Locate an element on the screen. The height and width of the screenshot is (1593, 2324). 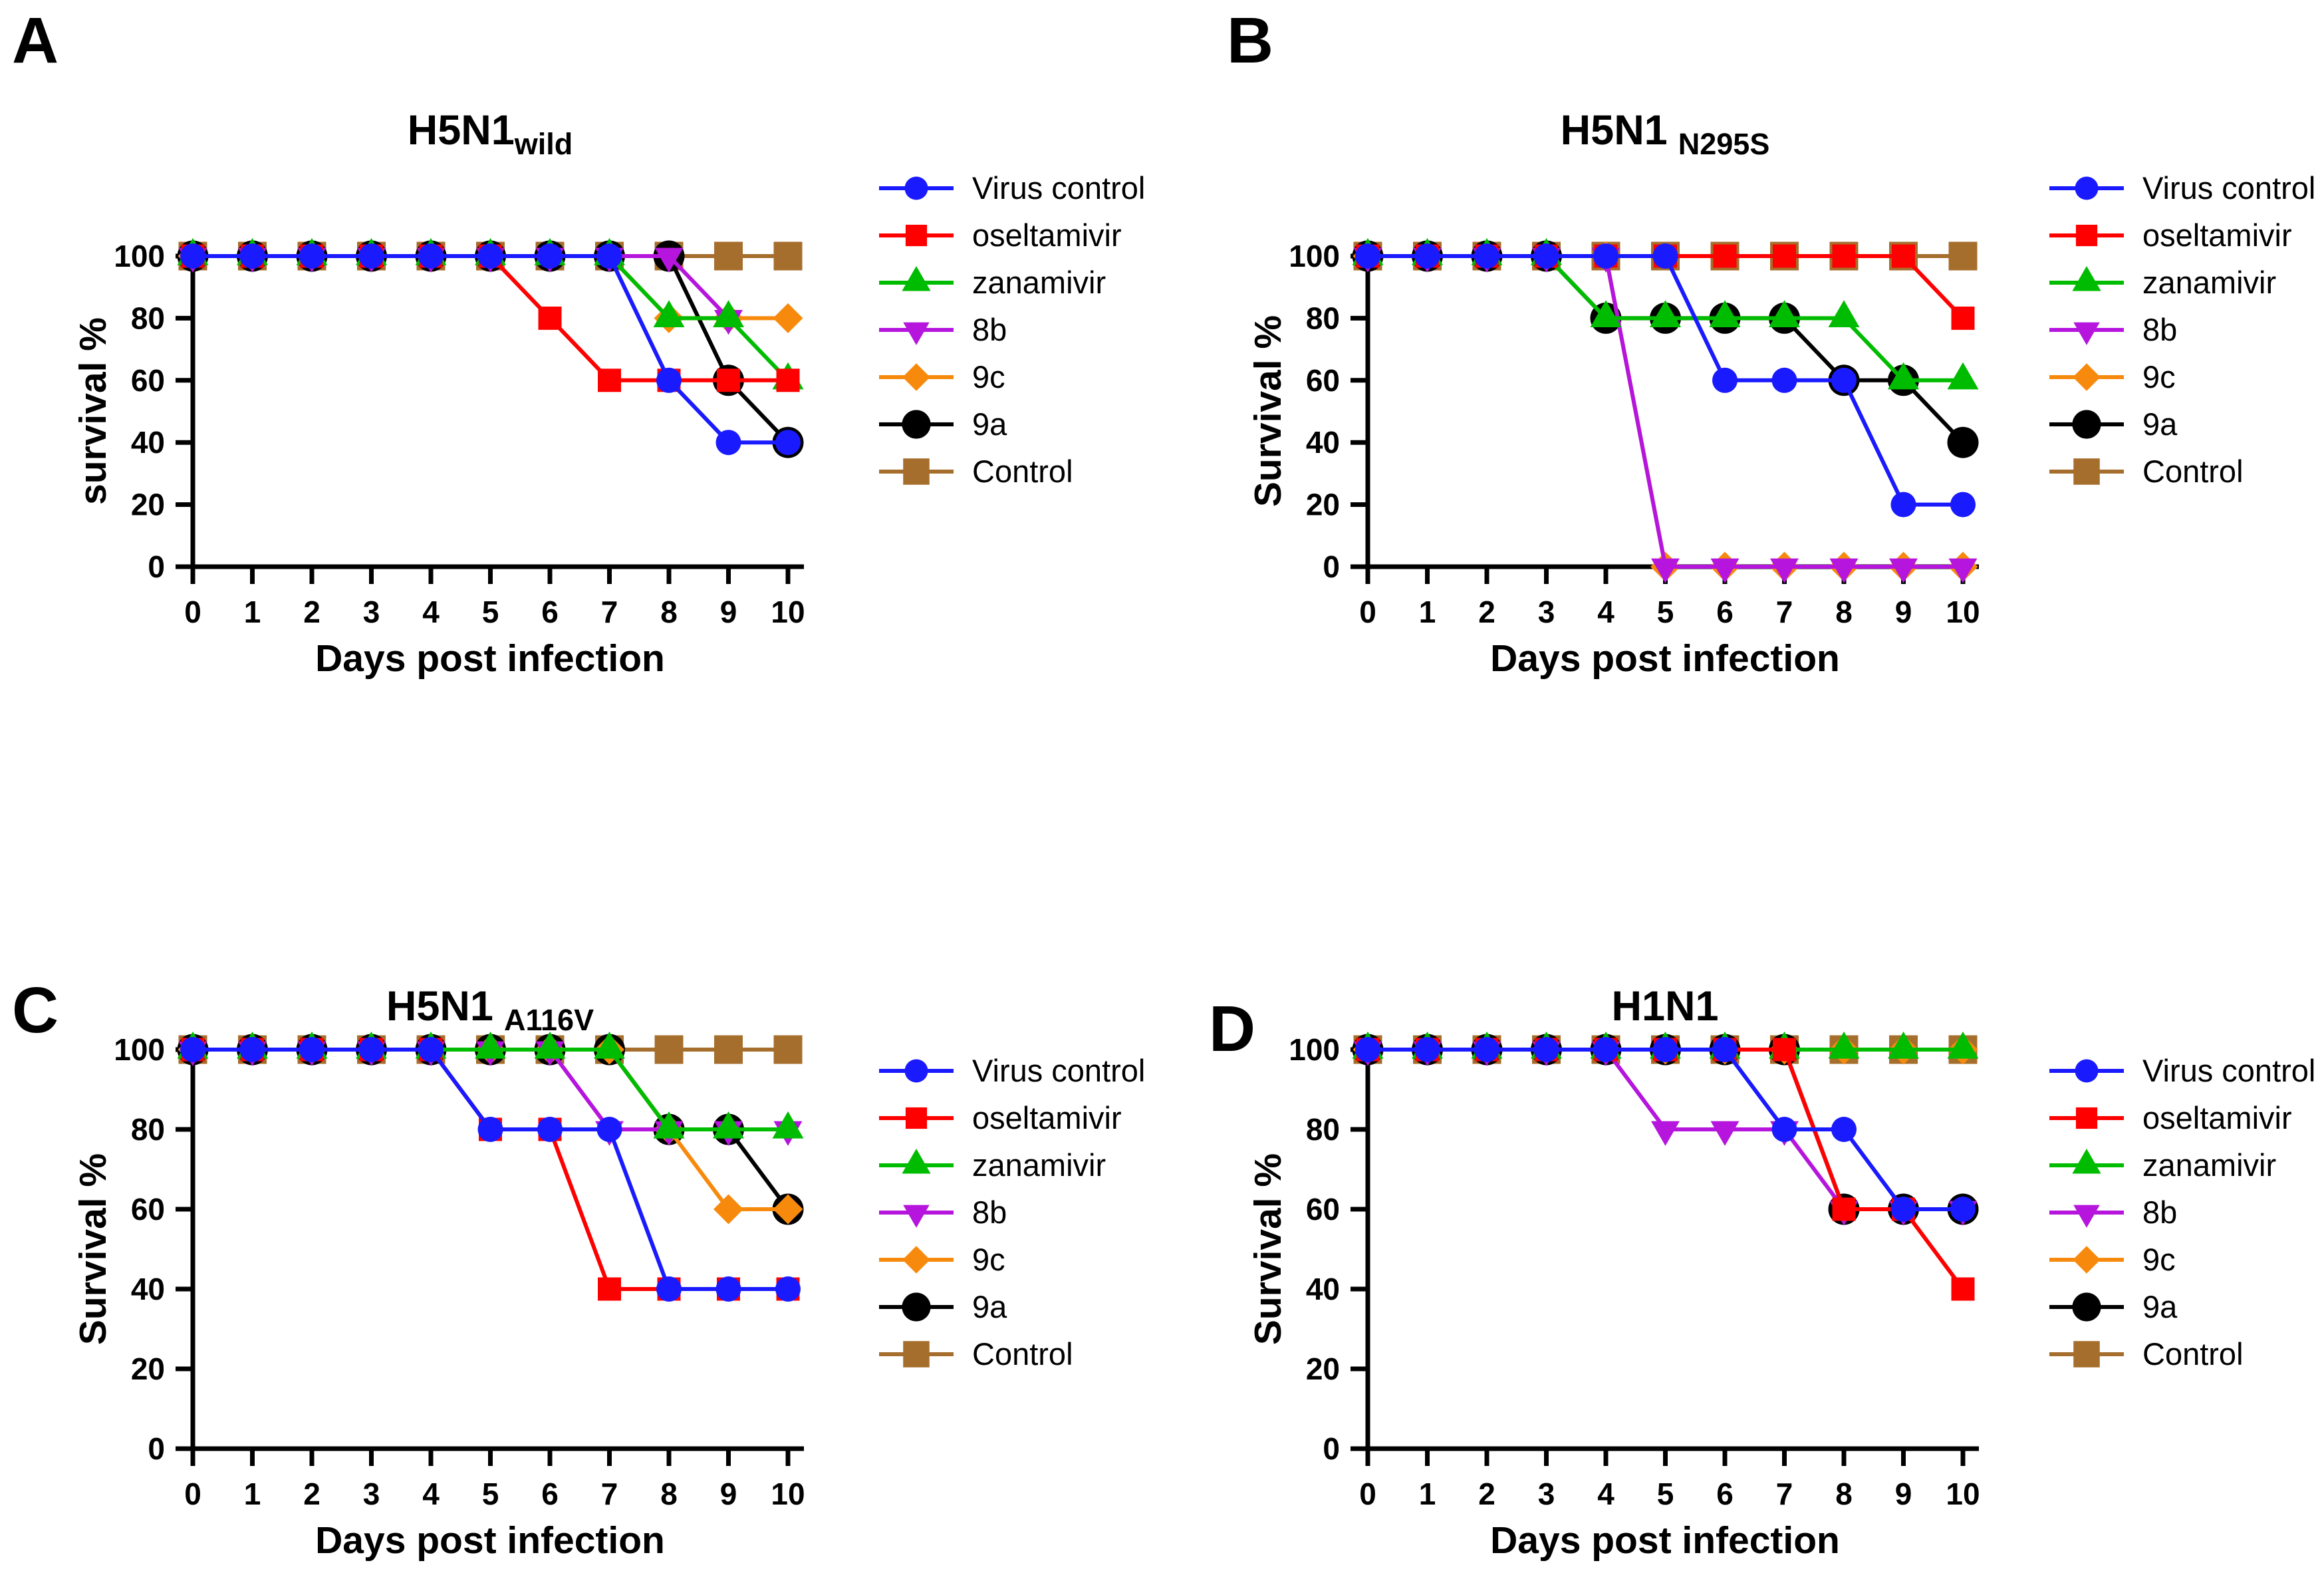
panel-a-series-virus-control is located at coordinates (490, 349).